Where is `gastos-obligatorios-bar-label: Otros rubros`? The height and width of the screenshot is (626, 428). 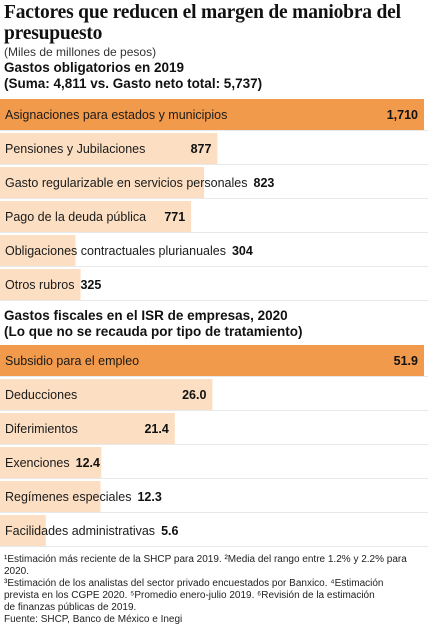
gastos-obligatorios-bar-label: Otros rubros is located at coordinates (39, 285).